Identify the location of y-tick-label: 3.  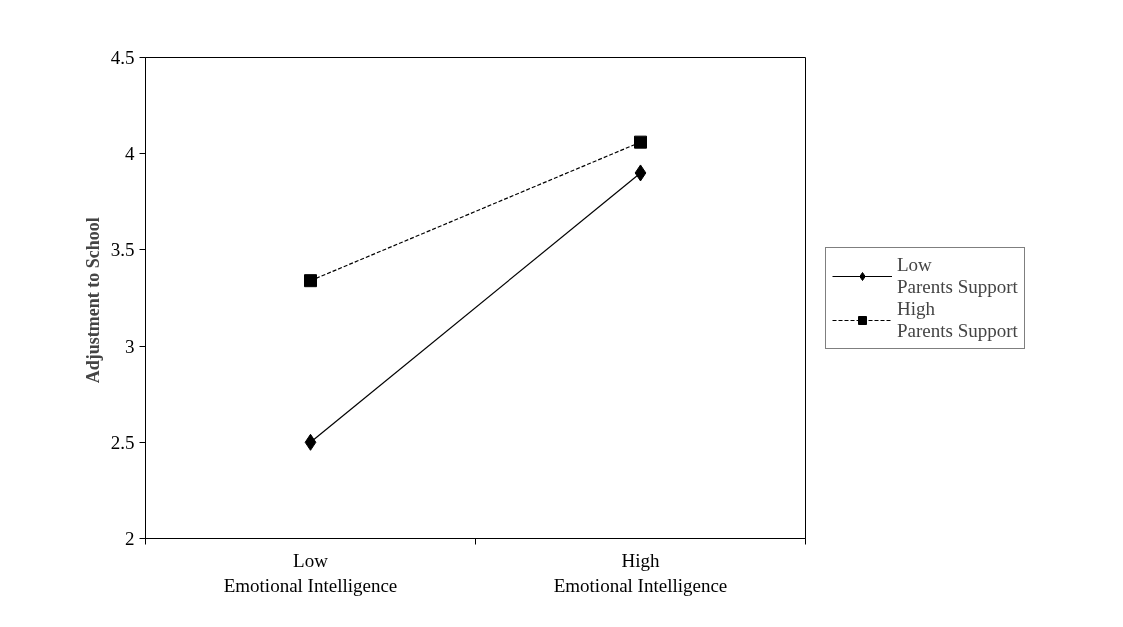
(130, 346).